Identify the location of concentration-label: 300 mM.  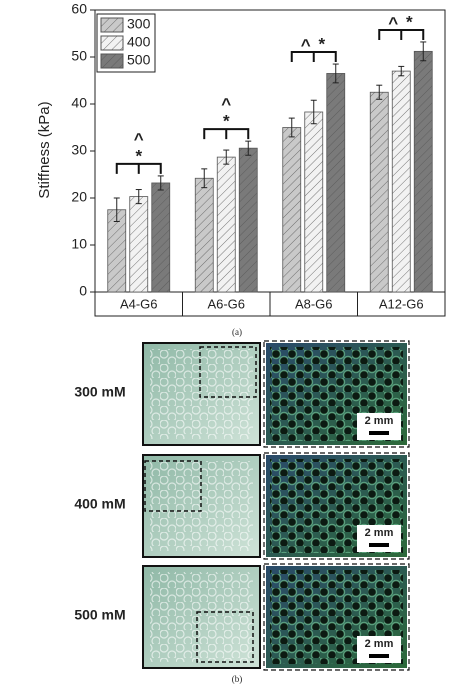
(99, 392).